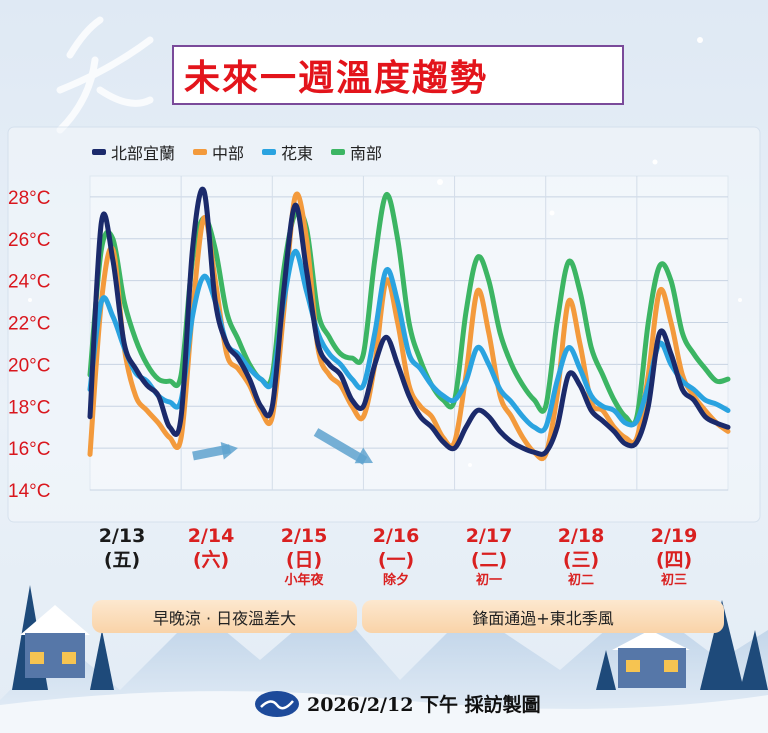  I want to click on legend-item: 花東, so click(287, 152).